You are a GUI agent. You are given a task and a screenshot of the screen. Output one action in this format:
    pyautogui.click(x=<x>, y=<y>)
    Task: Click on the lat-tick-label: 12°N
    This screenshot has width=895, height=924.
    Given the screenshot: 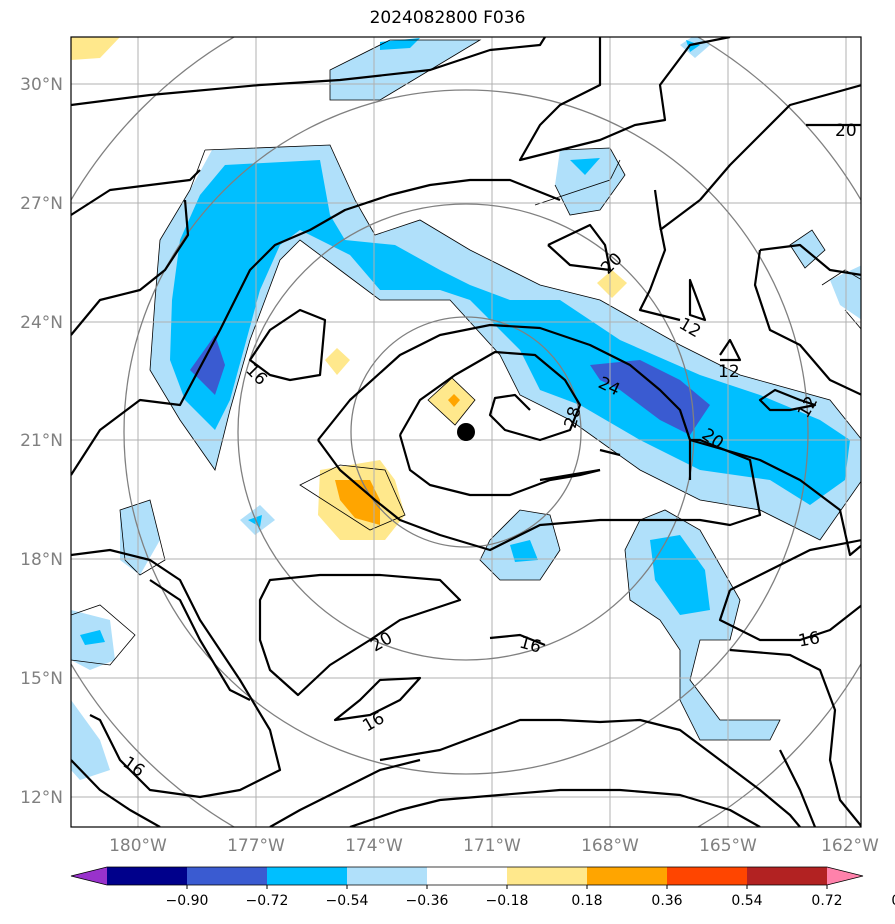 What is the action you would take?
    pyautogui.click(x=41, y=798)
    